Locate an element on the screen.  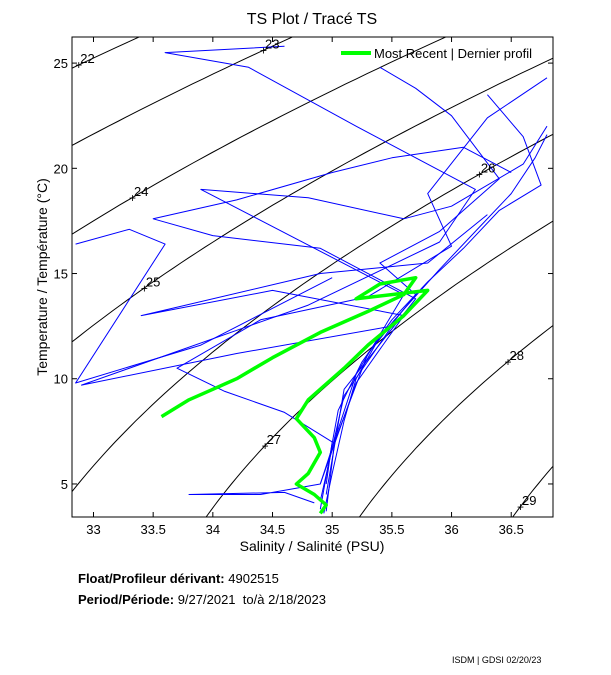
isopycnal-label: 24 is located at coordinates (141, 191).